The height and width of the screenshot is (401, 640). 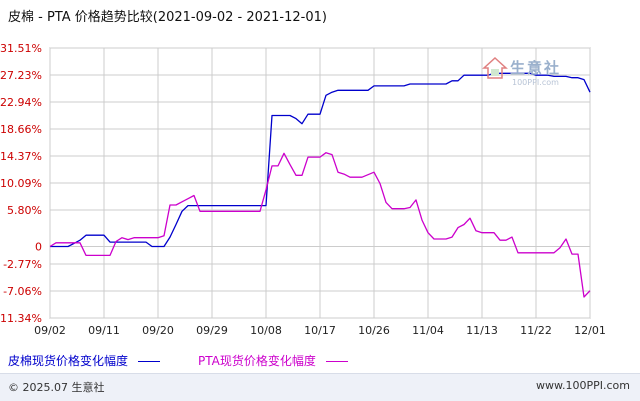 I want to click on x-tick-label: 09/02, so click(x=50, y=330).